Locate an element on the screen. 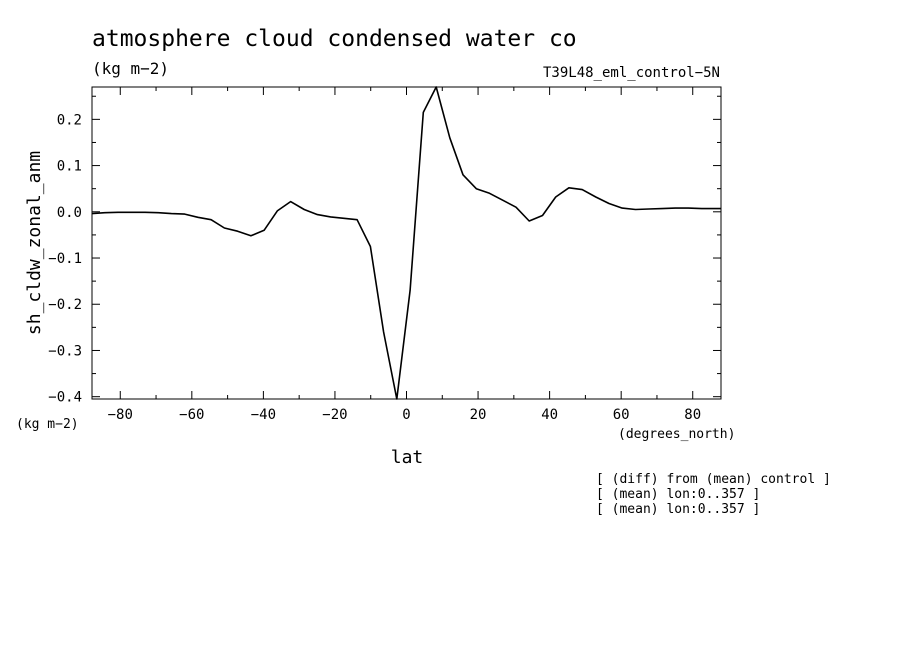 The image size is (904, 654). y-tick-labels: −0.4 −0.3 −0.2 −0.1 0.0 0.1 0.2 is located at coordinates (65, 258).